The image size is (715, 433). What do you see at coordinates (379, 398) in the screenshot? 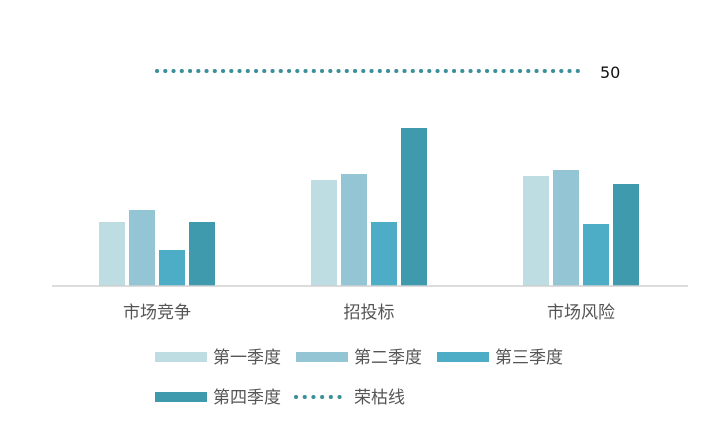
I see `legend-label: 荣枯线` at bounding box center [379, 398].